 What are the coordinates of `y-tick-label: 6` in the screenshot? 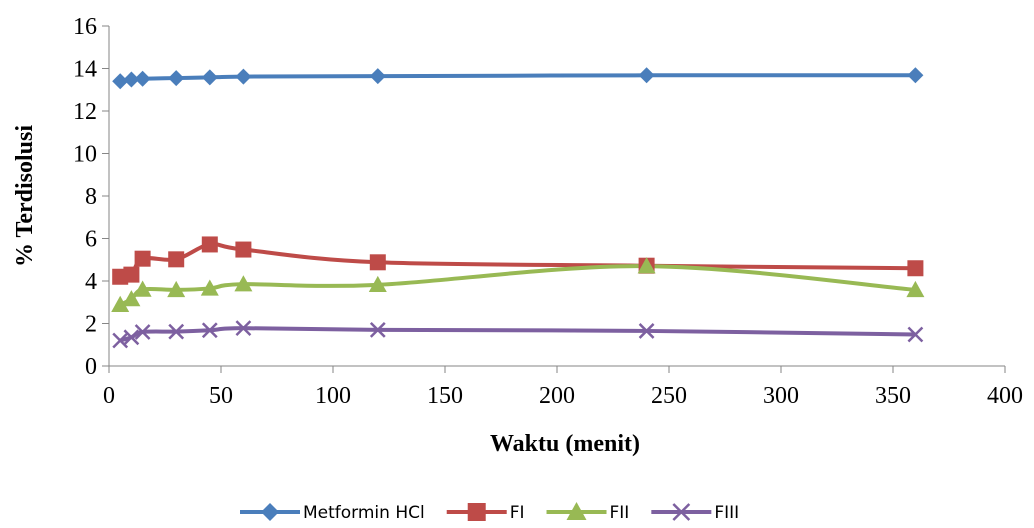 It's located at (91, 240).